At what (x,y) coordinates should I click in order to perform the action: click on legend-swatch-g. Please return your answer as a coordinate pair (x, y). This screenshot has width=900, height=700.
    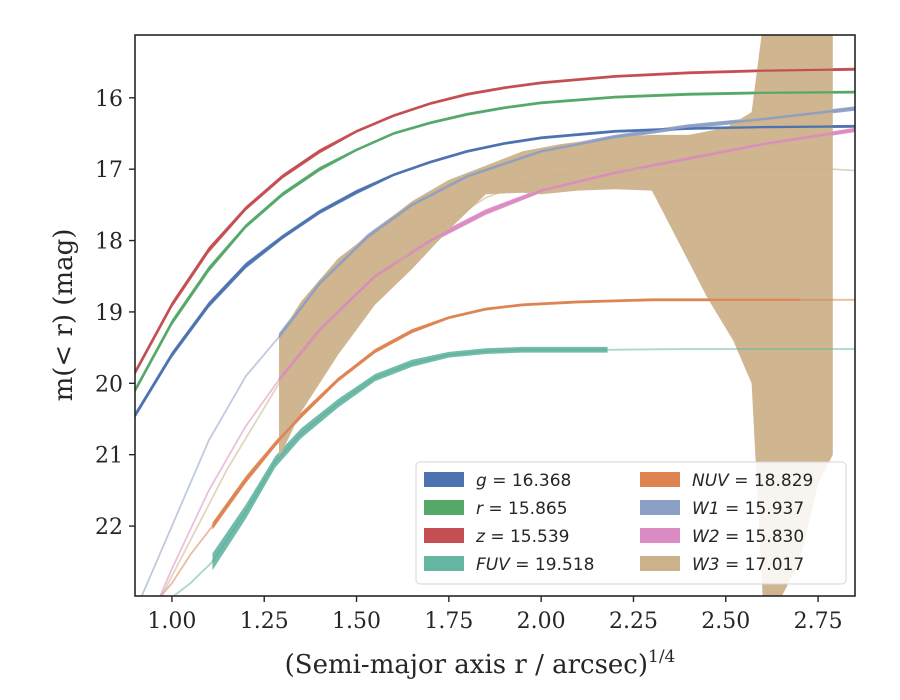
    Looking at the image, I should click on (444, 479).